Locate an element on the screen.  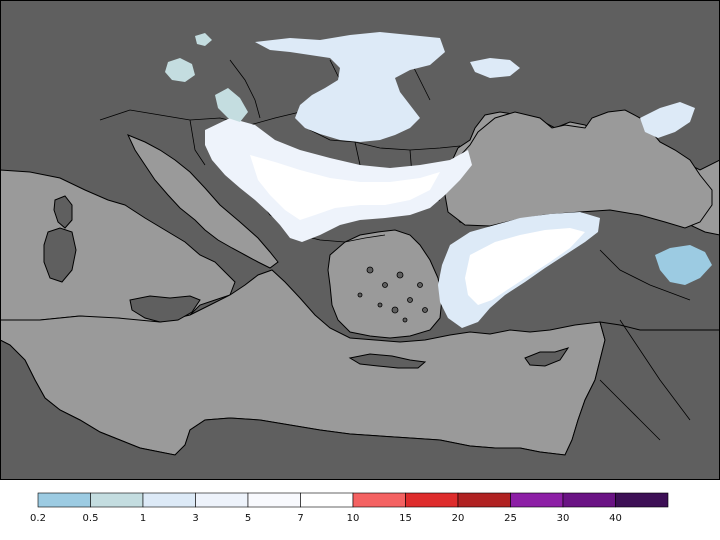
colorbar-tick-label: 30 is located at coordinates (563, 518).